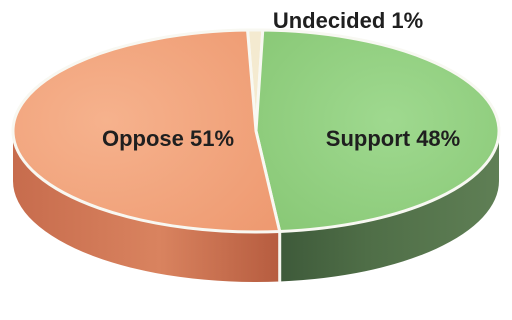  What do you see at coordinates (393, 138) in the screenshot?
I see `slice-label-support: Support 48%` at bounding box center [393, 138].